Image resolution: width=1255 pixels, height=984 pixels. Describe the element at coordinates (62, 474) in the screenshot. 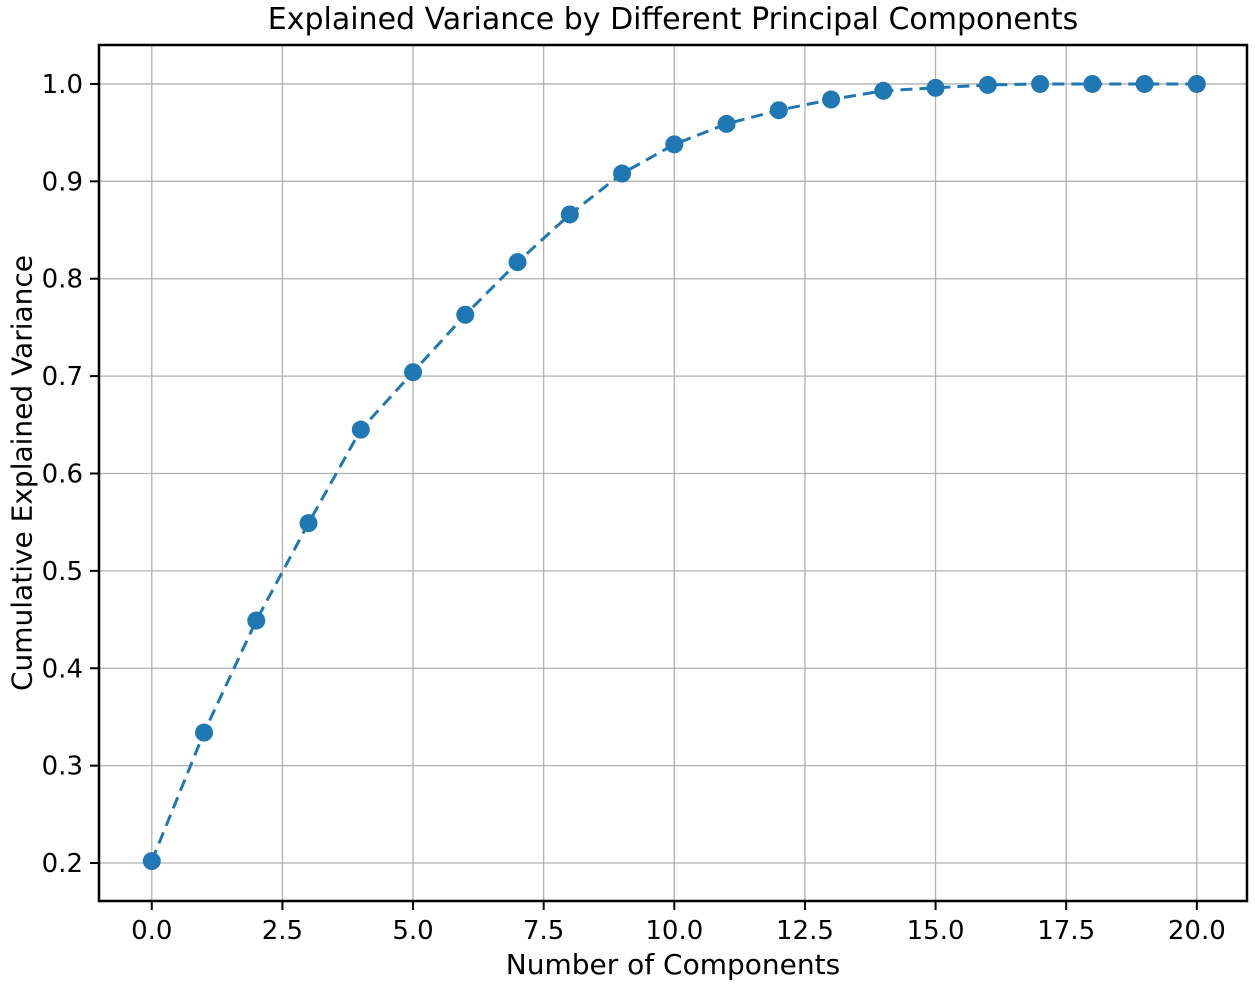

I see `y-tick-label: 0.6` at that location.